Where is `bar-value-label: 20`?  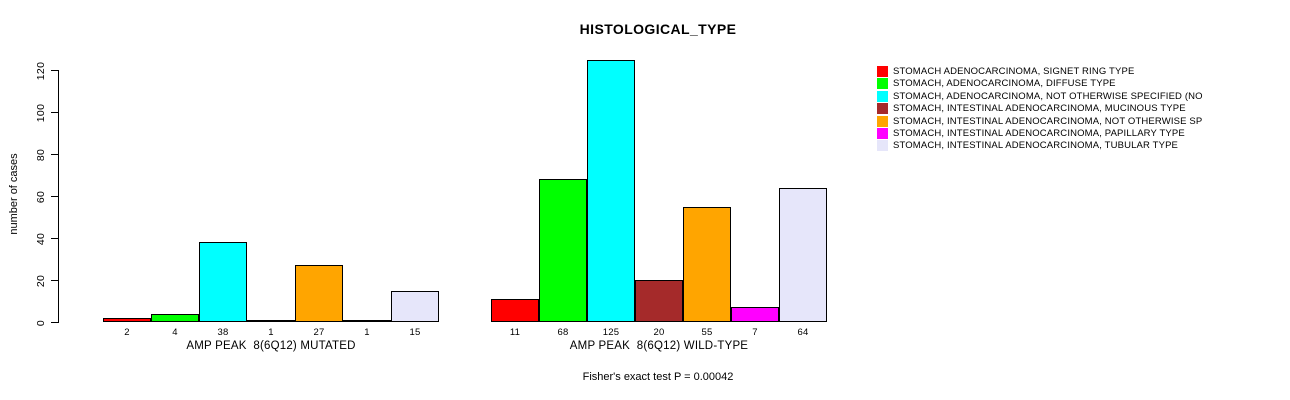 bar-value-label: 20 is located at coordinates (659, 332).